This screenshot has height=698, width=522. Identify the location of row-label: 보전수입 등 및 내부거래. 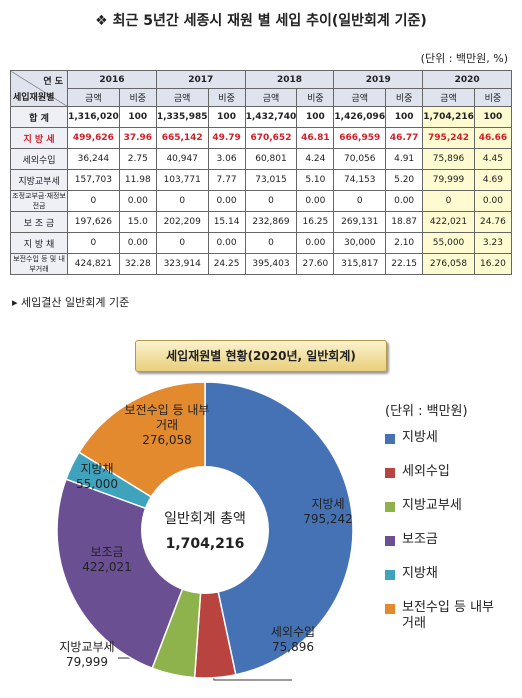
(39, 264).